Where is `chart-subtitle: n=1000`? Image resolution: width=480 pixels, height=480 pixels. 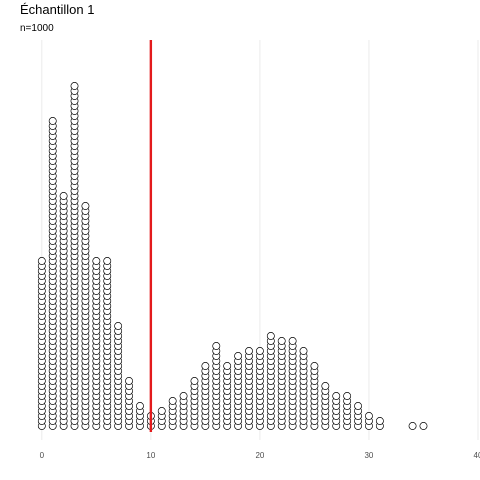
chart-subtitle: n=1000 is located at coordinates (37, 28).